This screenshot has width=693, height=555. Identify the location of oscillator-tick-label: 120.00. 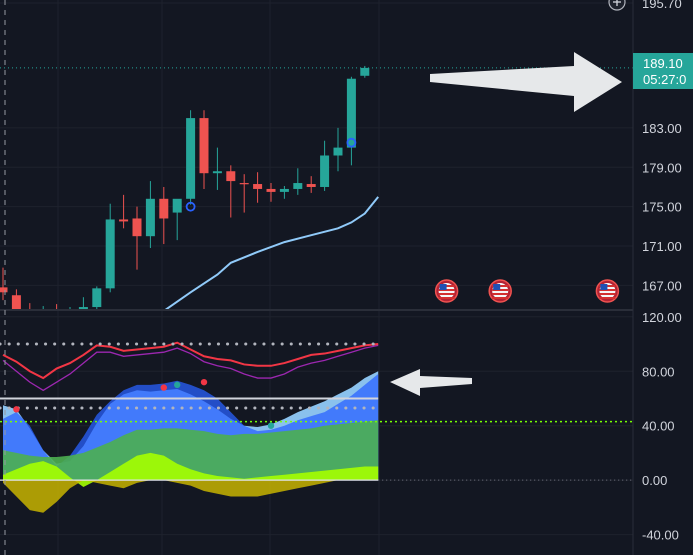
(662, 317).